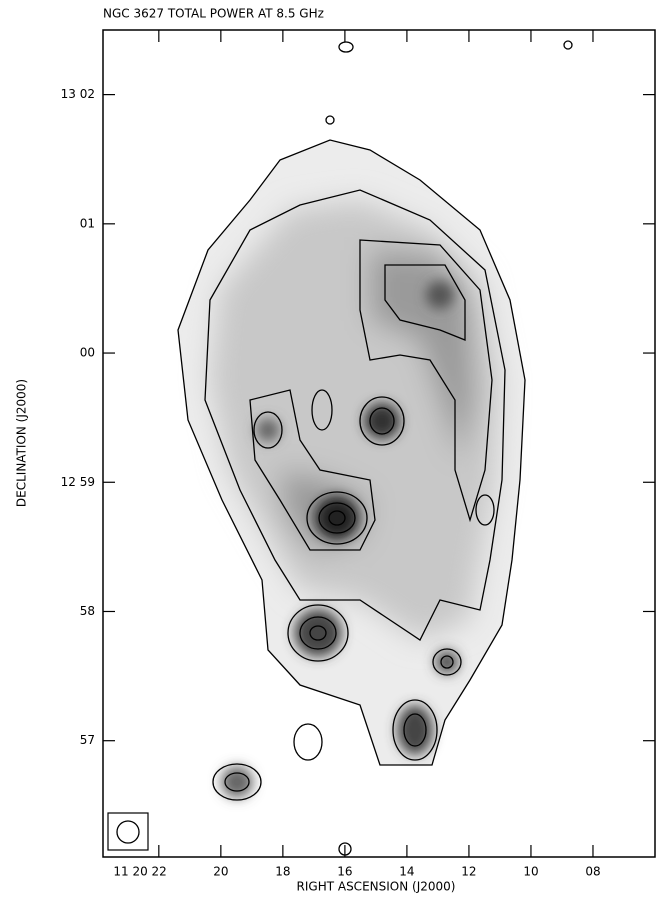 The image size is (659, 898). Describe the element at coordinates (139, 872) in the screenshot. I see `x-tick-label: 11 20 22` at that location.